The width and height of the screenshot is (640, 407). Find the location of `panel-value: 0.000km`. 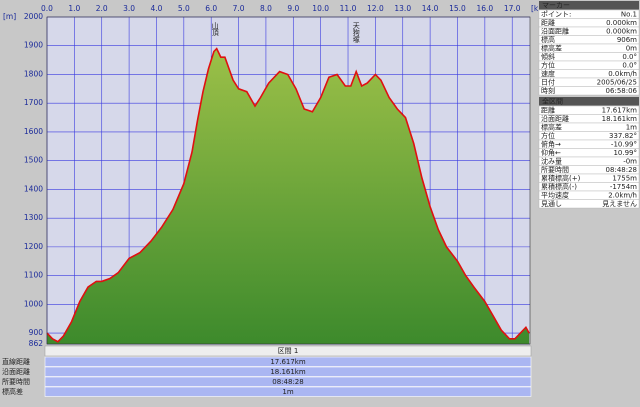

panel-value: 0.000km is located at coordinates (621, 23).